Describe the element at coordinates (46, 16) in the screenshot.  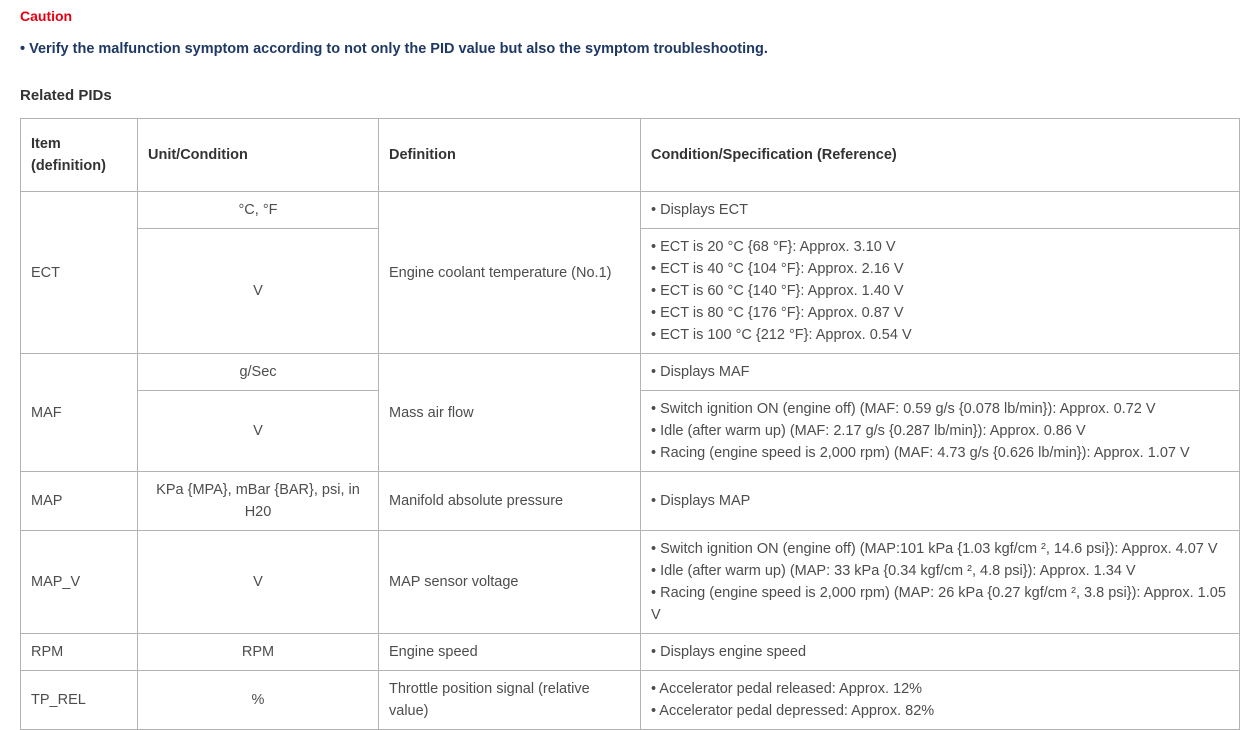
I see `caution-title: Caution` at that location.